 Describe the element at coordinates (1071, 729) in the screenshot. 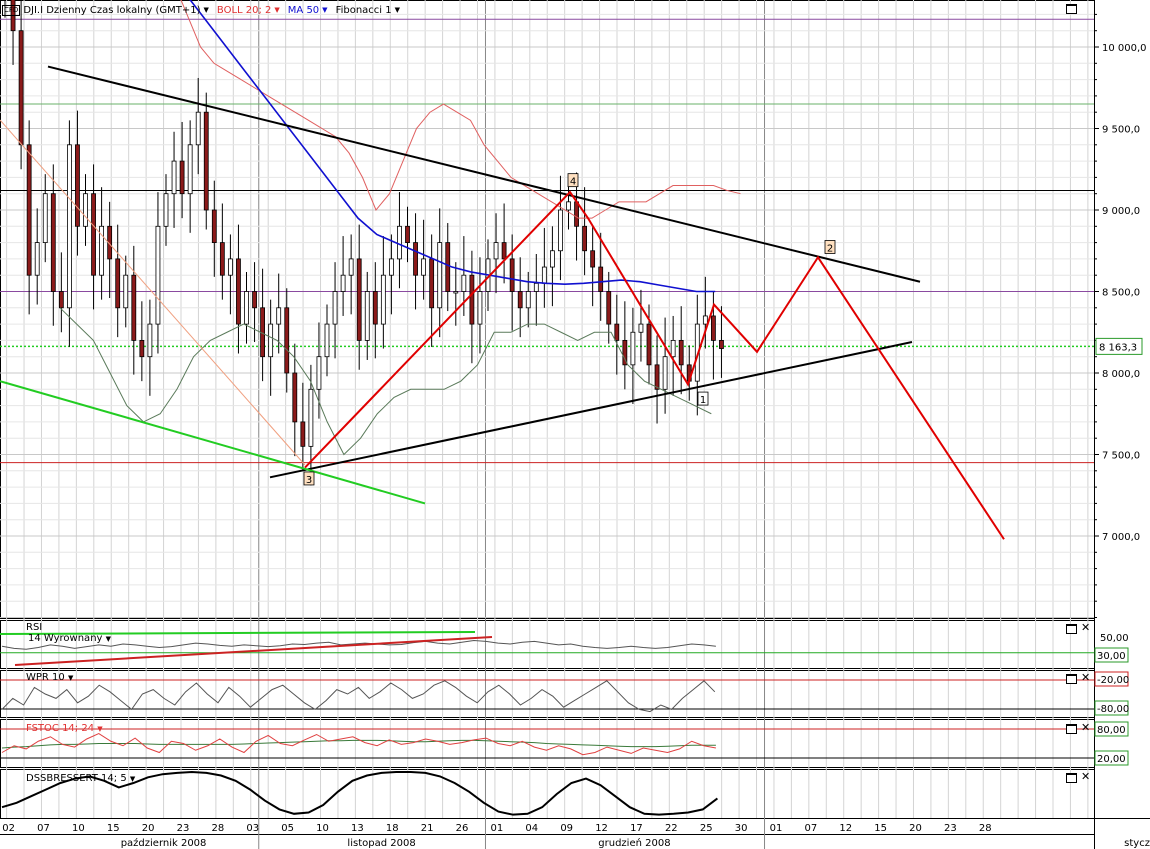

I see `maximize-fstoc-icon` at that location.